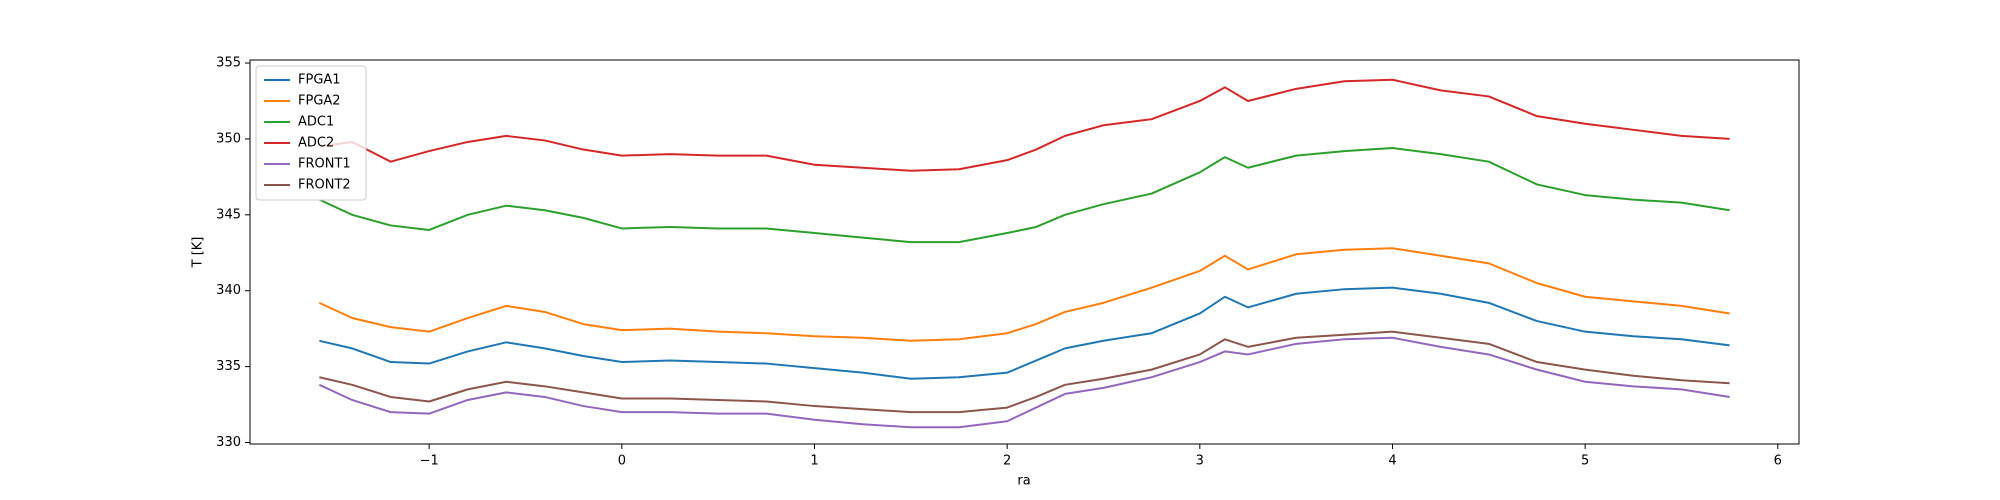 This screenshot has height=500, width=2000. I want to click on x-tick-label: 4, so click(1392, 461).